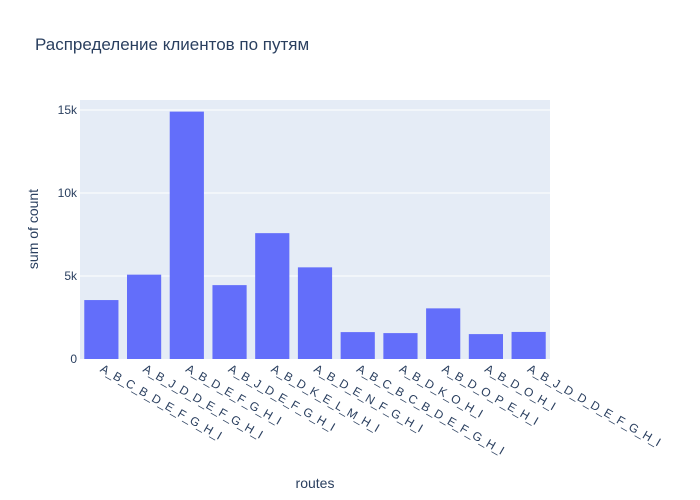 Image resolution: width=700 pixels, height=500 pixels. What do you see at coordinates (71, 276) in the screenshot?
I see `y-tick-label: 5k` at bounding box center [71, 276].